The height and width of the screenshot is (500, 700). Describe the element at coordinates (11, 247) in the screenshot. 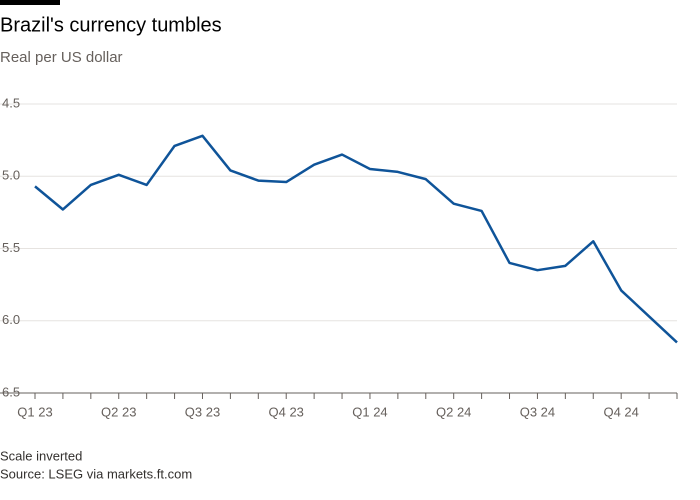

I see `y-tick-label: 5.5` at that location.